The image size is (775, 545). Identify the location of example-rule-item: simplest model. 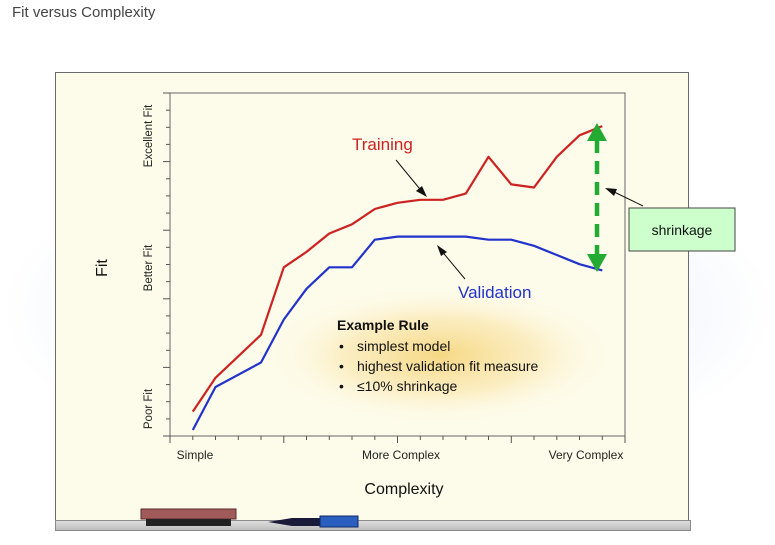
(403, 346).